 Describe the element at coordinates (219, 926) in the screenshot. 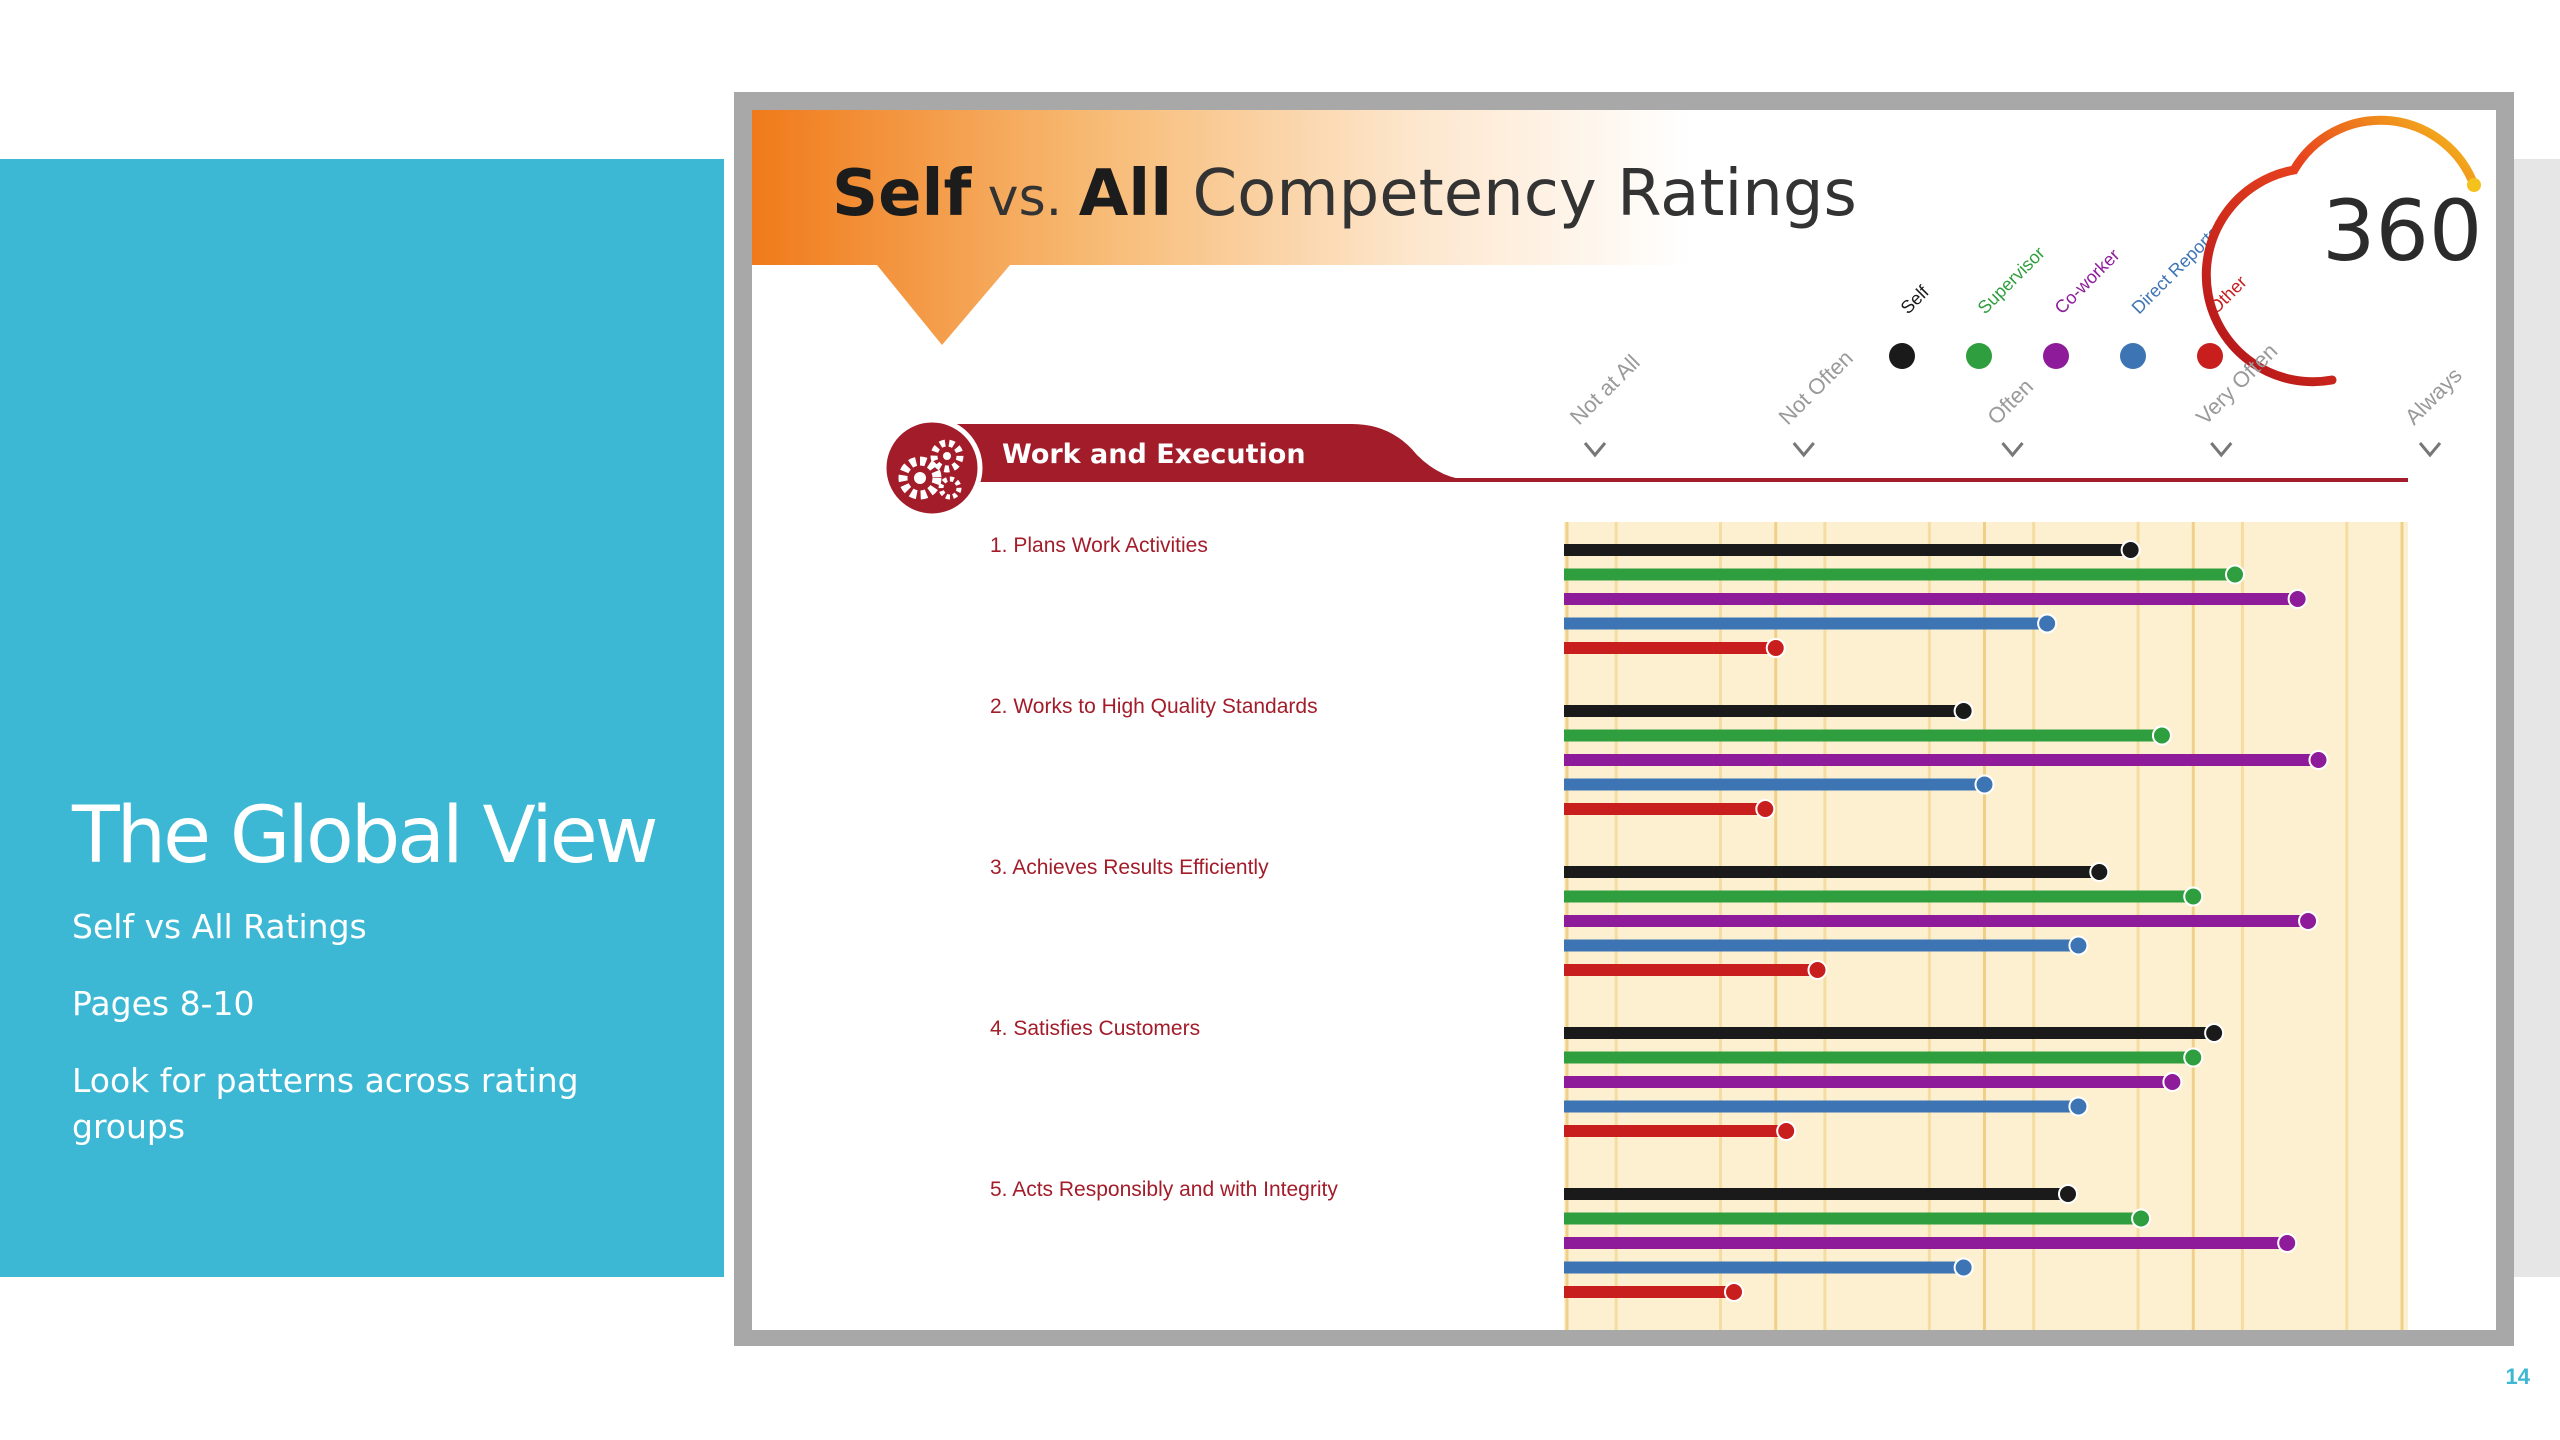

I see `slide-subtitle: Self vs All Ratings` at that location.